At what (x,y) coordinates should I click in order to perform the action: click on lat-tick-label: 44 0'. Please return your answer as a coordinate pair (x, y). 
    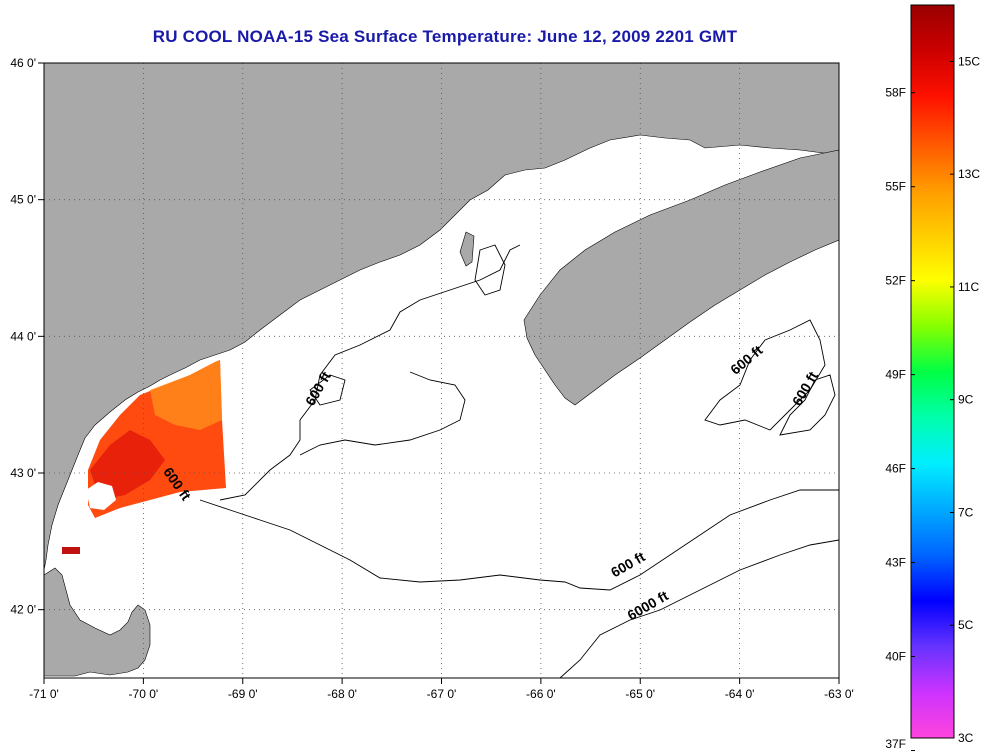
    Looking at the image, I should click on (23, 336).